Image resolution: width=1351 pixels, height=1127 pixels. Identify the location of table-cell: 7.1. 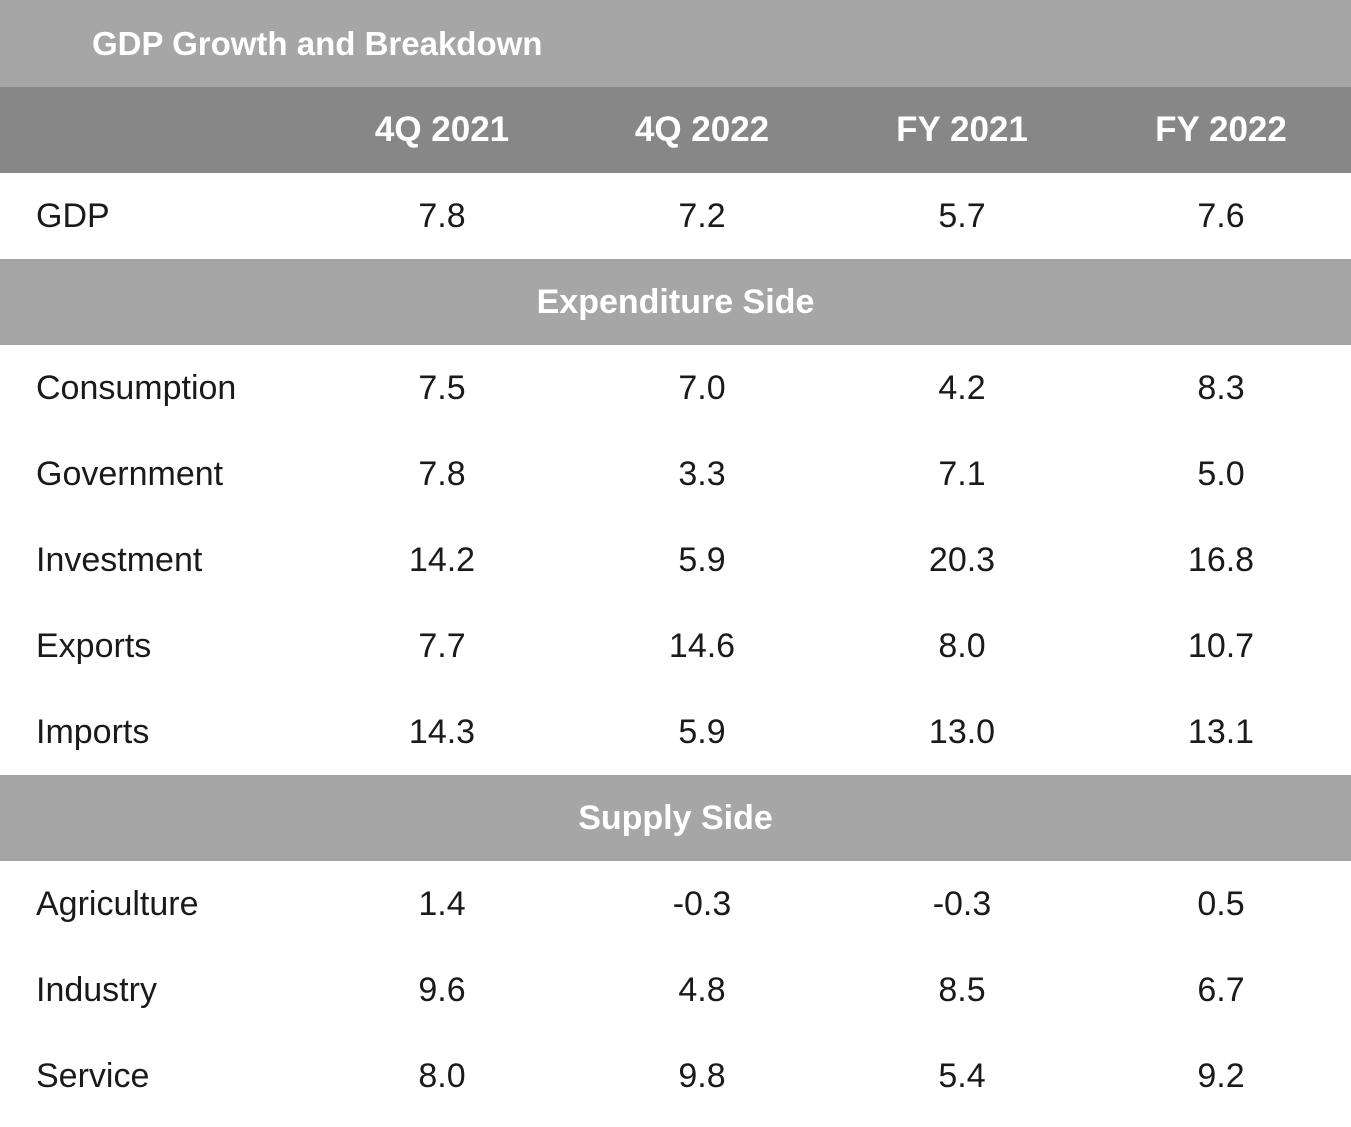
(962, 474).